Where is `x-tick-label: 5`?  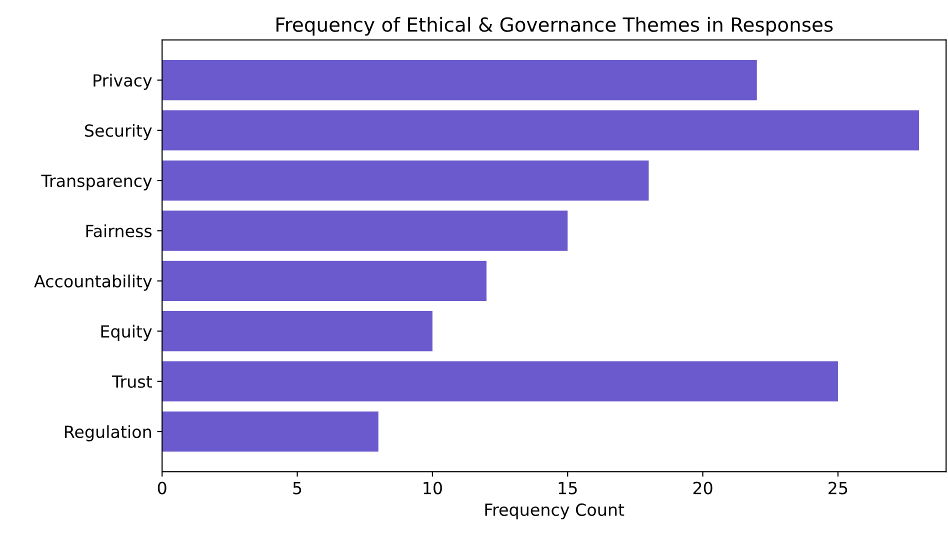 x-tick-label: 5 is located at coordinates (297, 488).